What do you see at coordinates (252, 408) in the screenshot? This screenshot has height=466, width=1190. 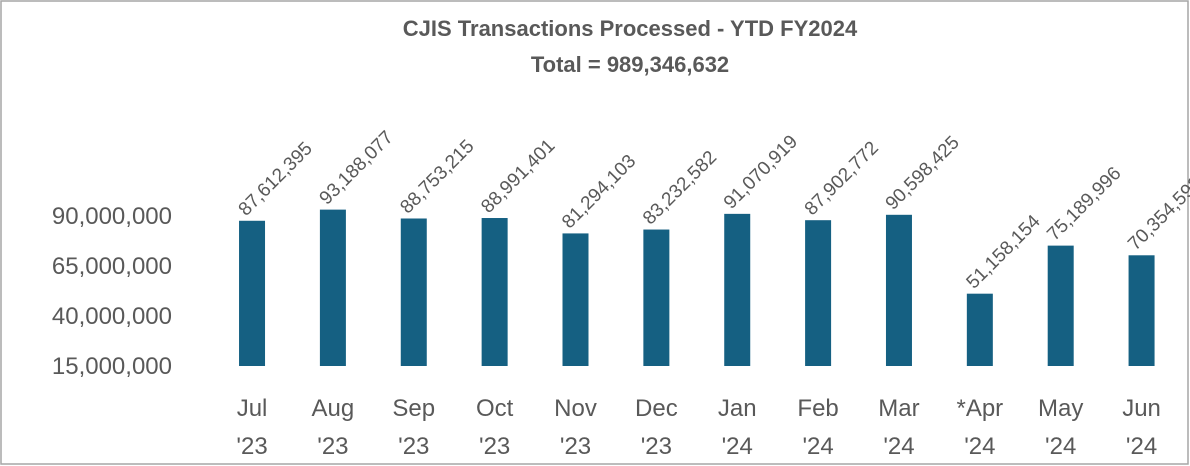 I see `x-tick-label: Jul` at bounding box center [252, 408].